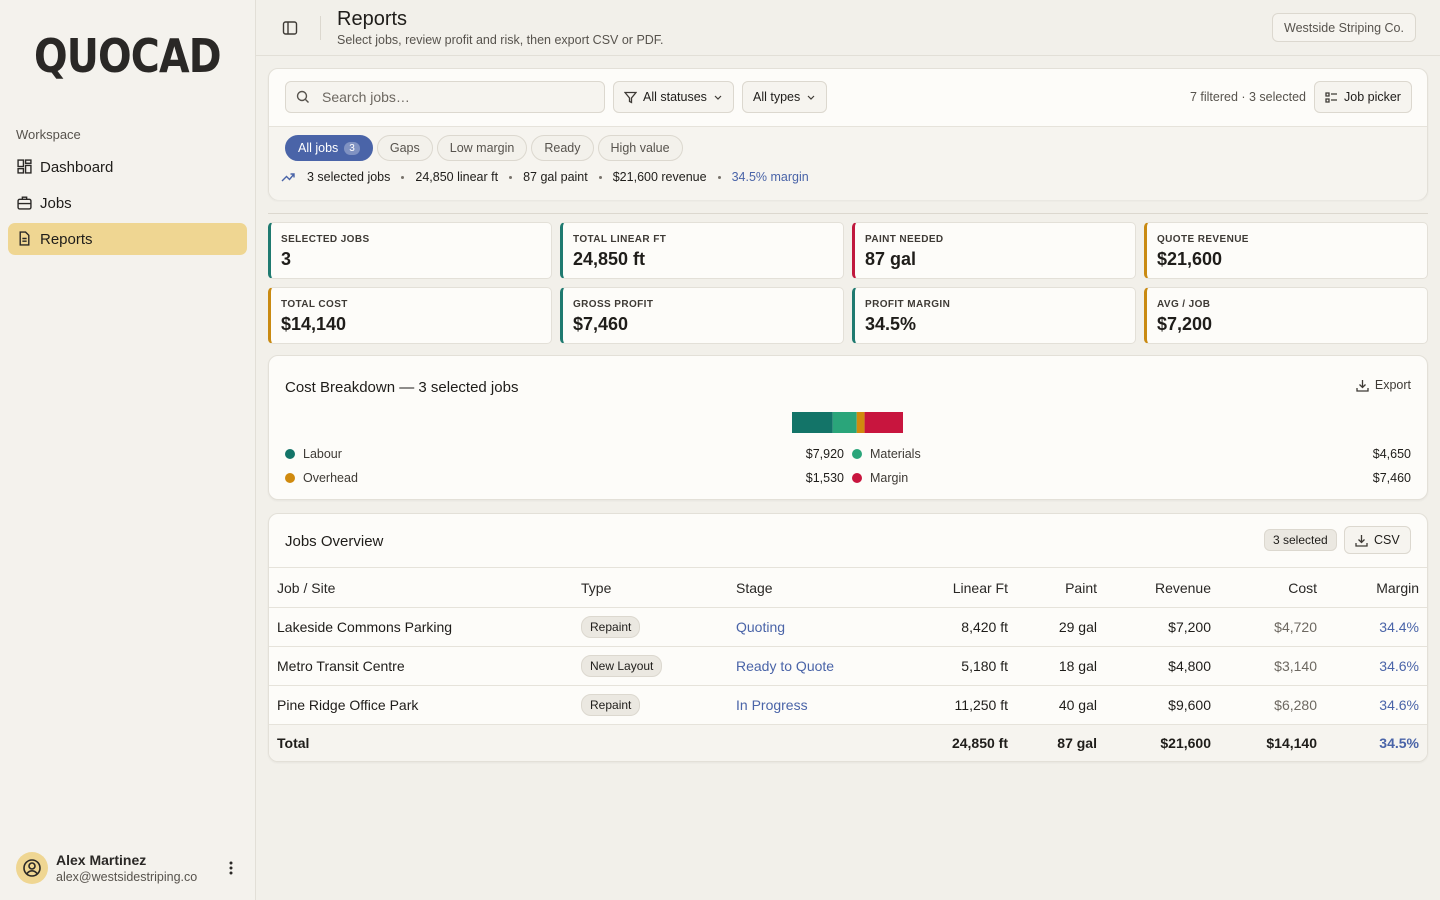 Image resolution: width=1440 pixels, height=900 pixels. What do you see at coordinates (785, 97) in the screenshot?
I see `type-filter: All types` at bounding box center [785, 97].